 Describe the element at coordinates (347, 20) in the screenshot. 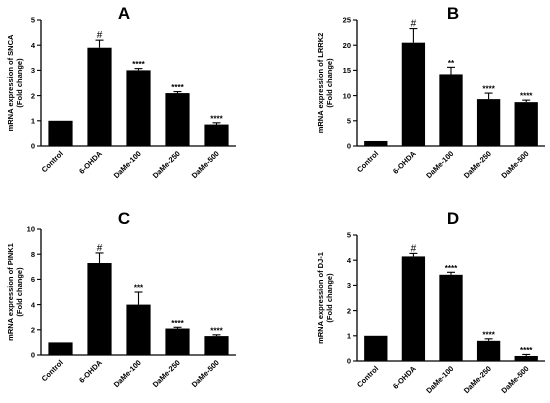

I see `y-tick-label: 25` at that location.